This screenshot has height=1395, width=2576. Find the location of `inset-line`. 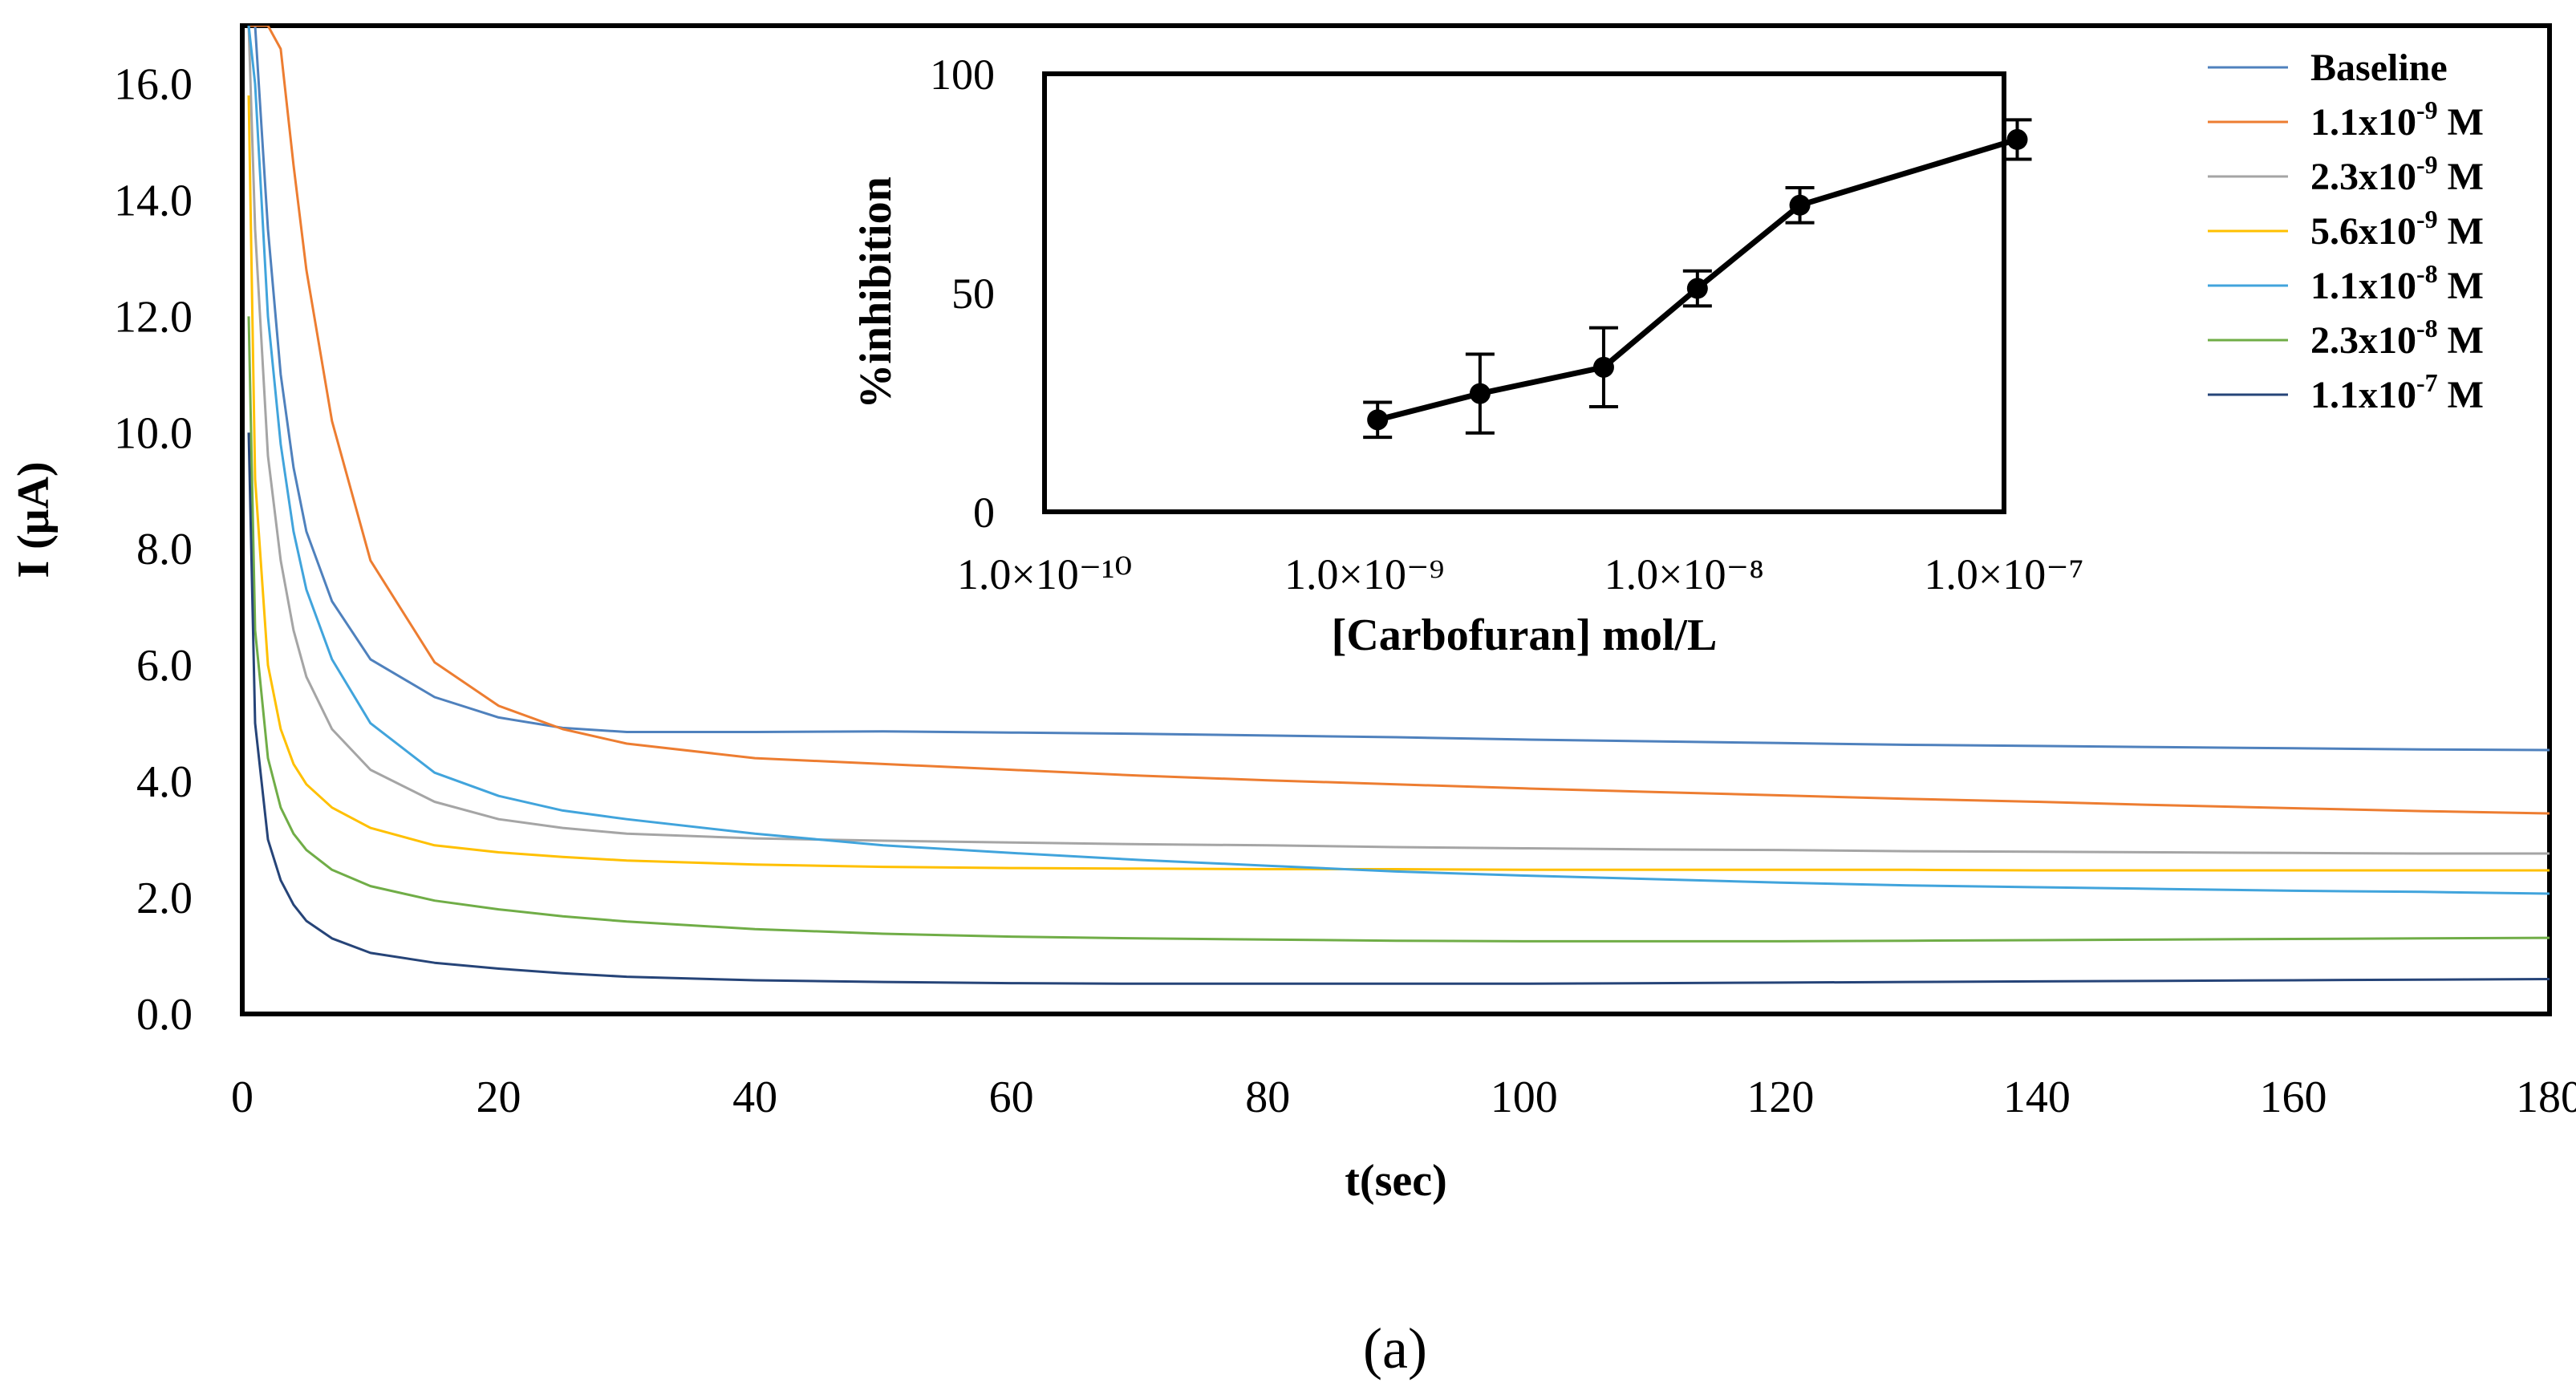

inset-line is located at coordinates (1698, 279).